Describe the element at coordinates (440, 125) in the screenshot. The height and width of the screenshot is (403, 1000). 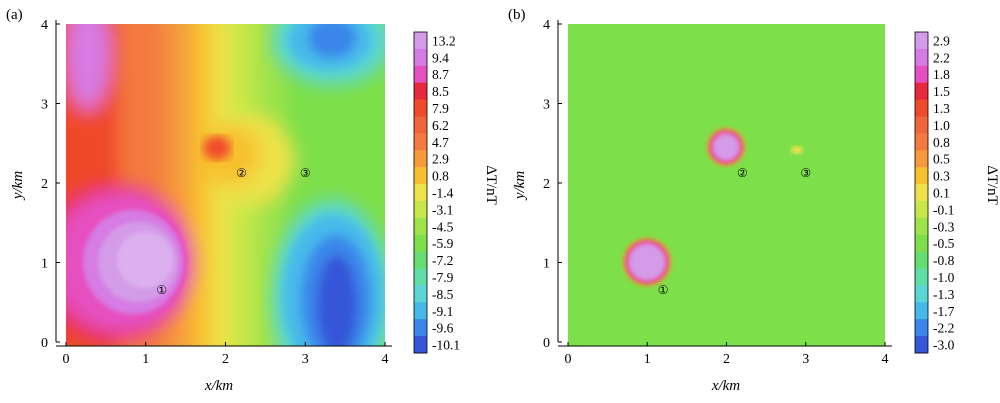
I see `colorbar-level-label: 6.2` at that location.